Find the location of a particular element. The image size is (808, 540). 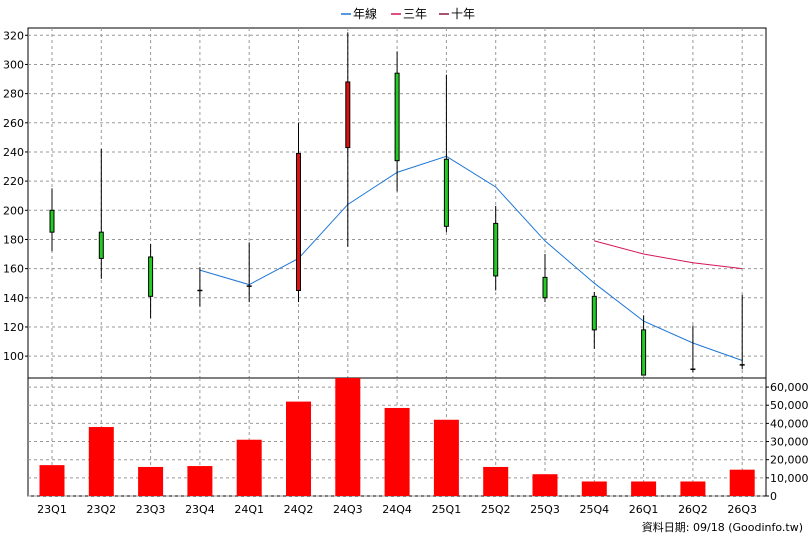

legend-label: 十年 is located at coordinates (463, 14).